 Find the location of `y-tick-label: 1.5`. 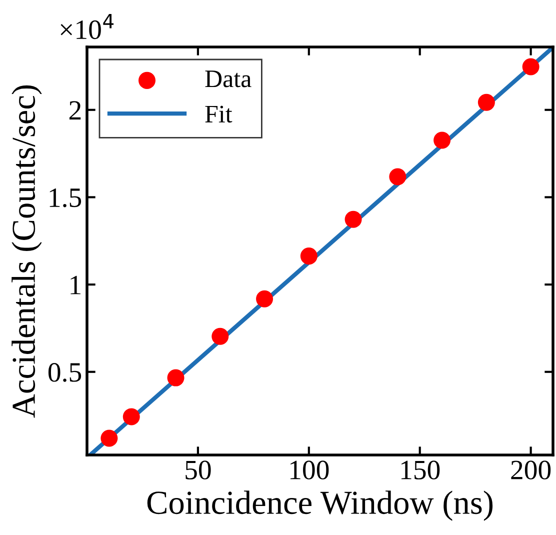

y-tick-label: 1.5 is located at coordinates (66, 198).